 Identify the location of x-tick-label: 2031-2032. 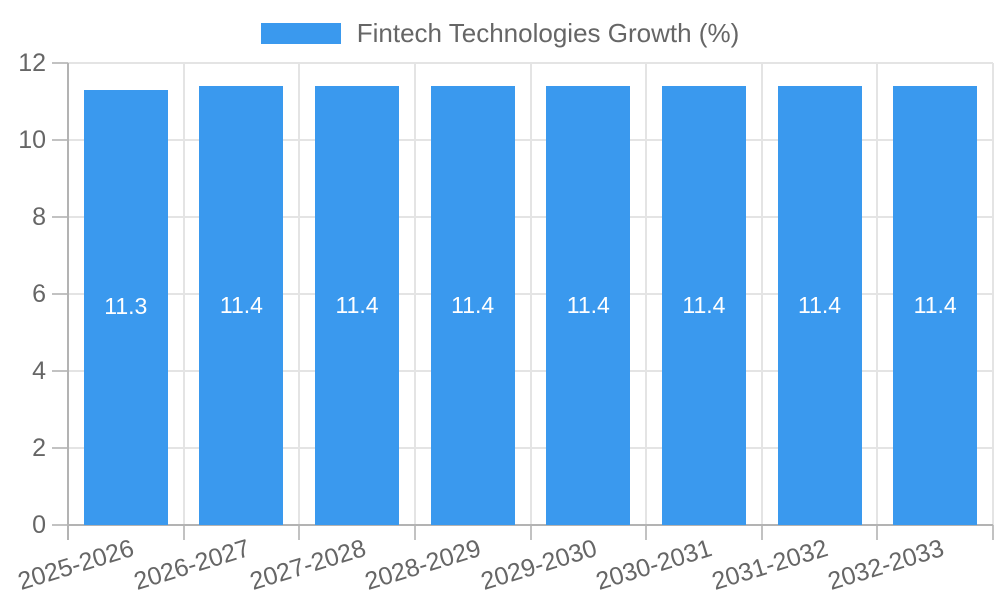
(770, 565).